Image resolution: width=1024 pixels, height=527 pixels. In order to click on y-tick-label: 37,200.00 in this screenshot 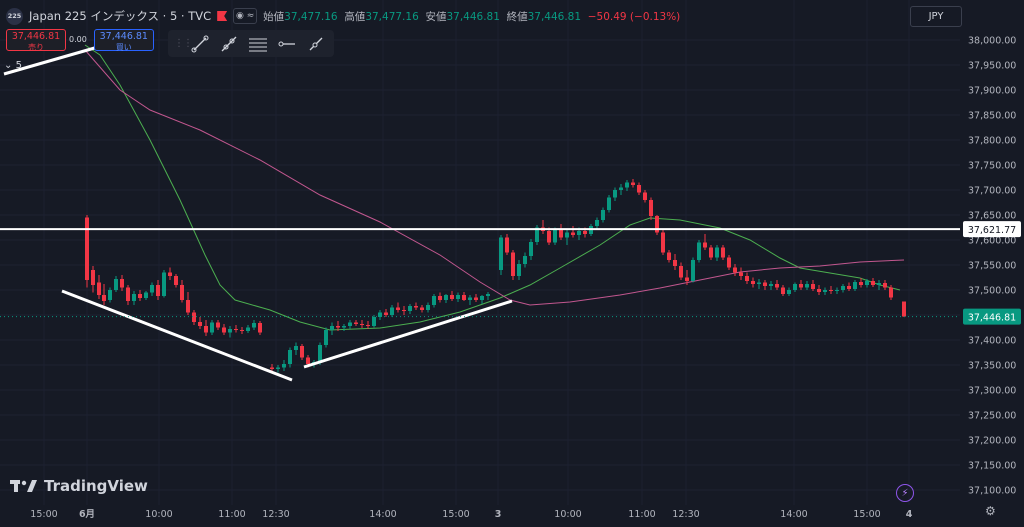, I will do `click(992, 441)`.